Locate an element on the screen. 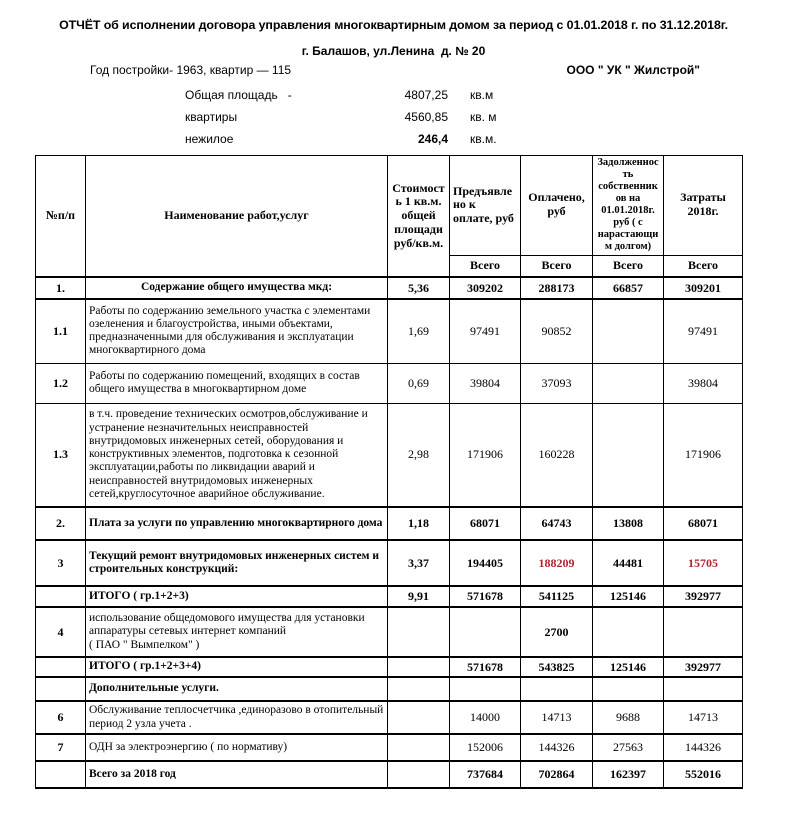  col-header-paid: Оплачено, руб is located at coordinates (556, 205).